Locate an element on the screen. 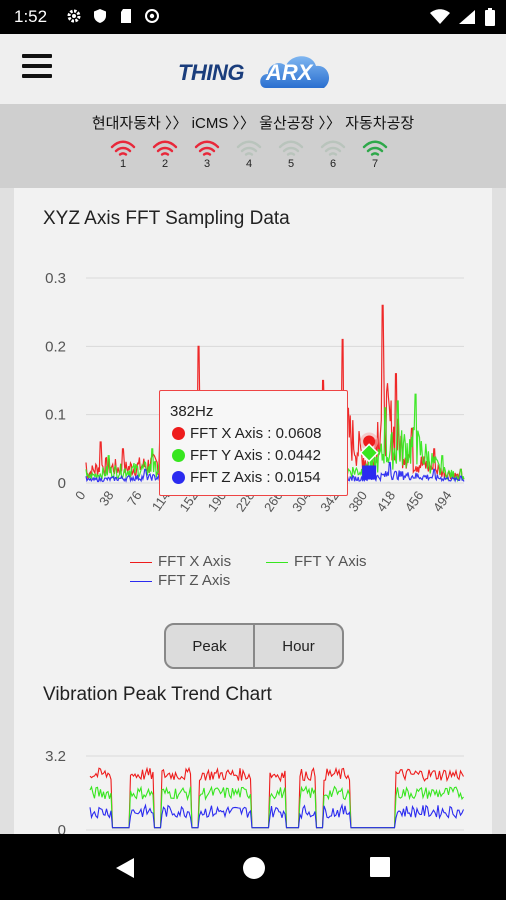 The width and height of the screenshot is (506, 900). right-gutter is located at coordinates (499, 511).